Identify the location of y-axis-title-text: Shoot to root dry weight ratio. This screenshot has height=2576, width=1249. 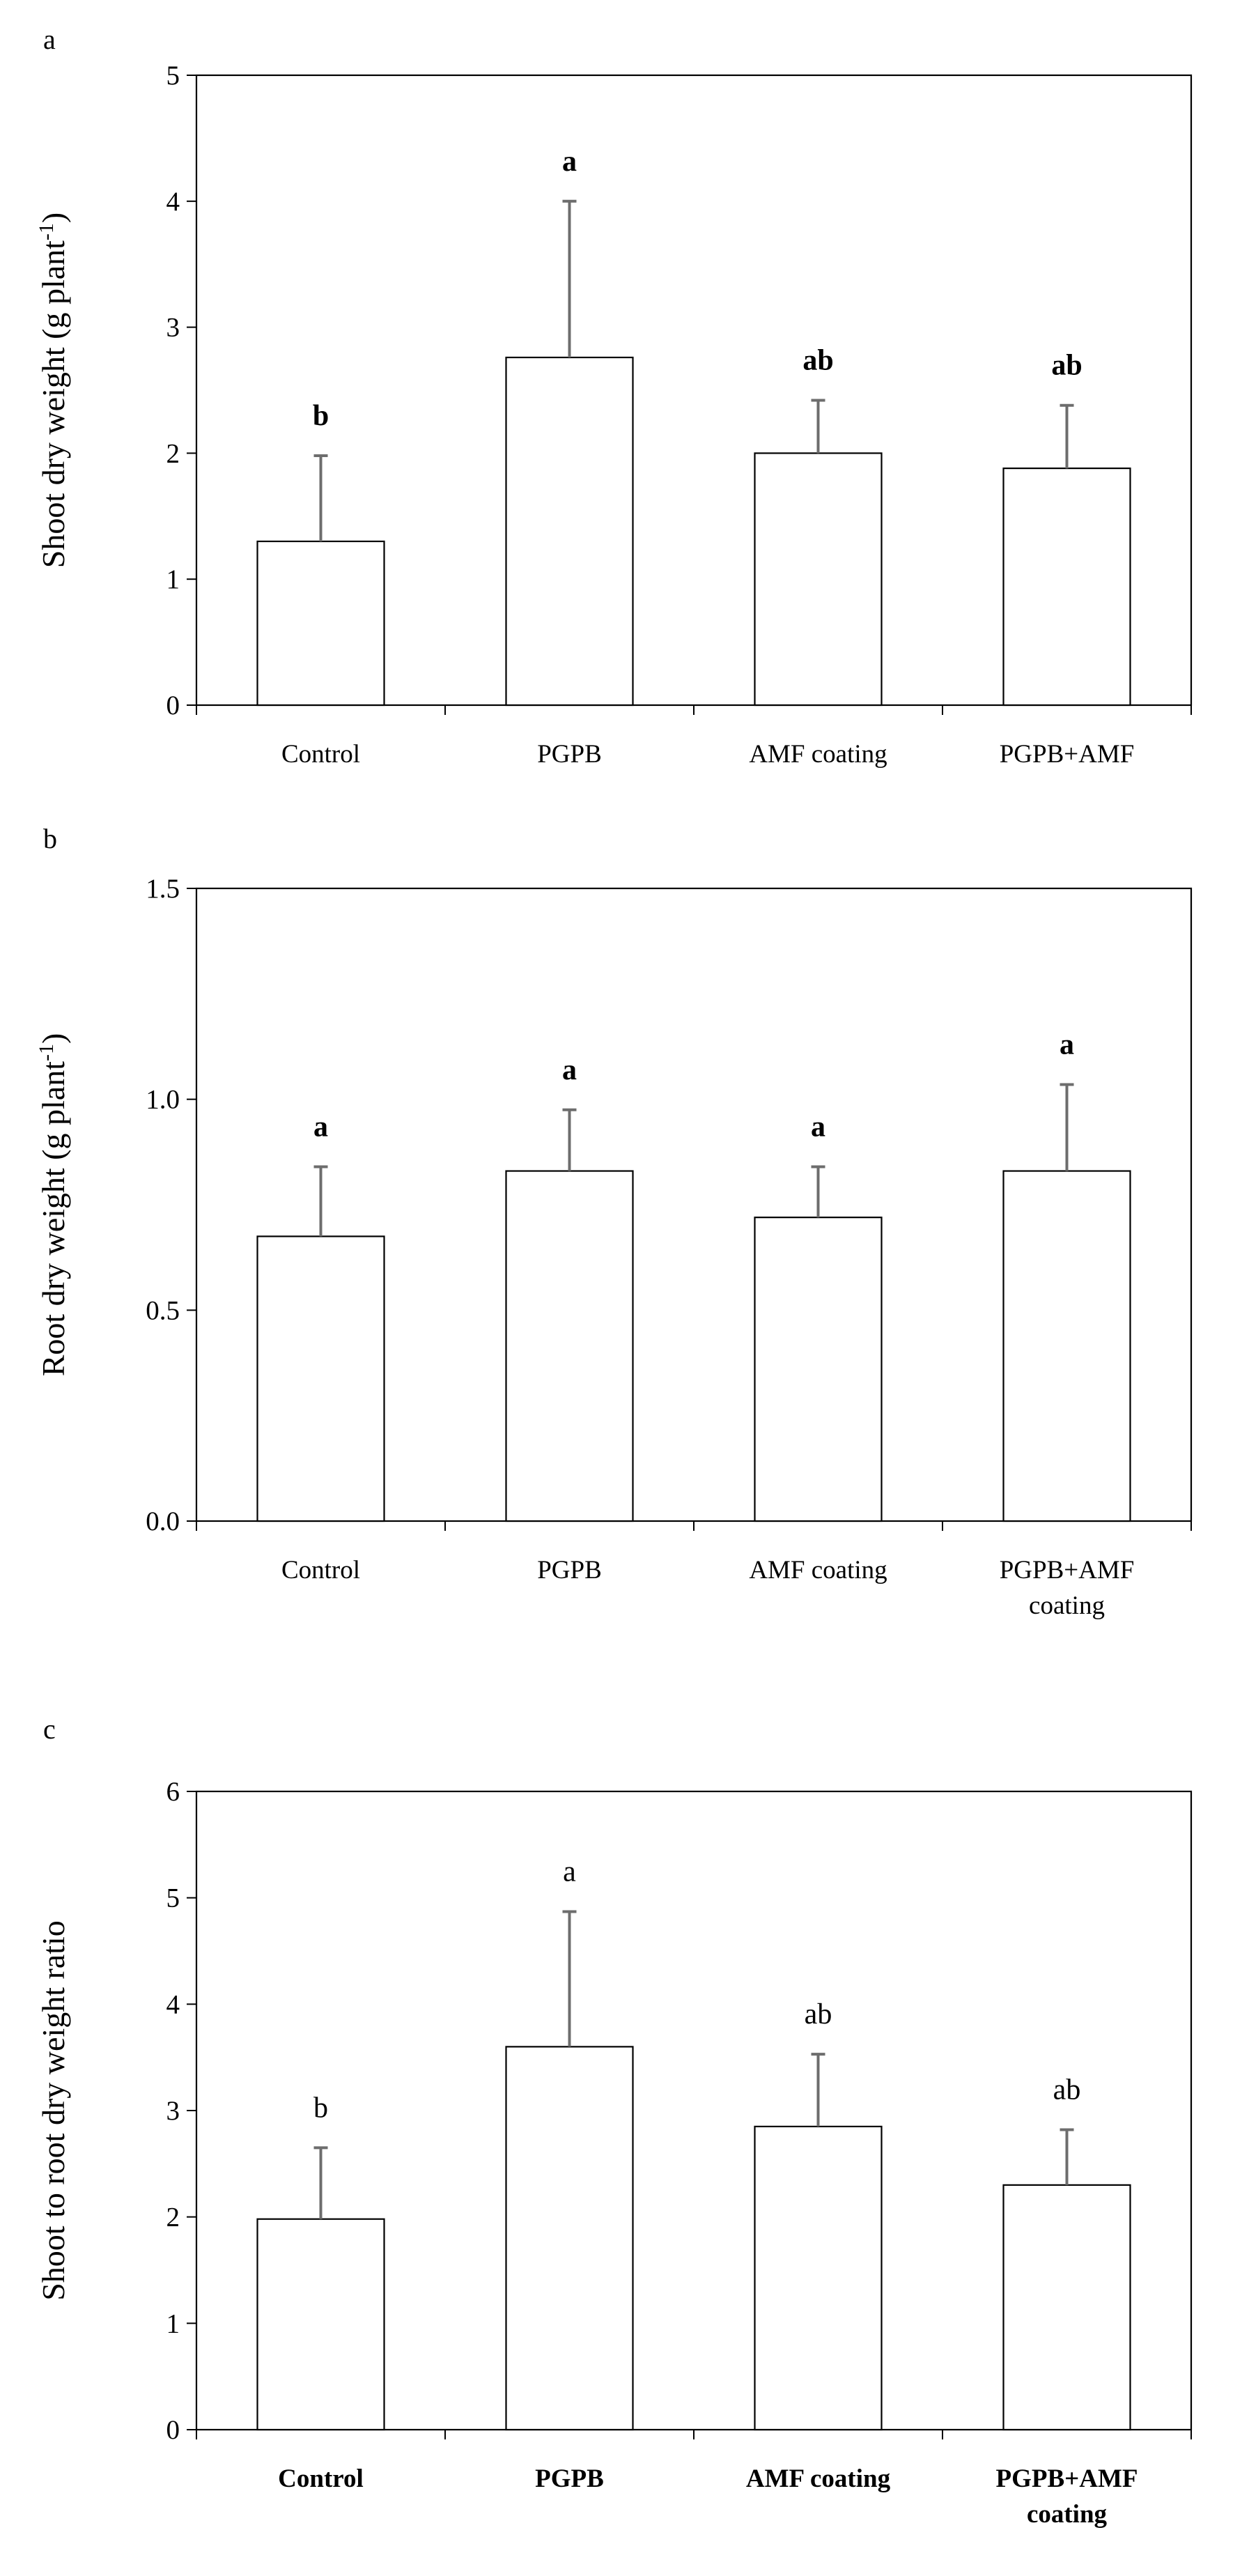
(54, 2110).